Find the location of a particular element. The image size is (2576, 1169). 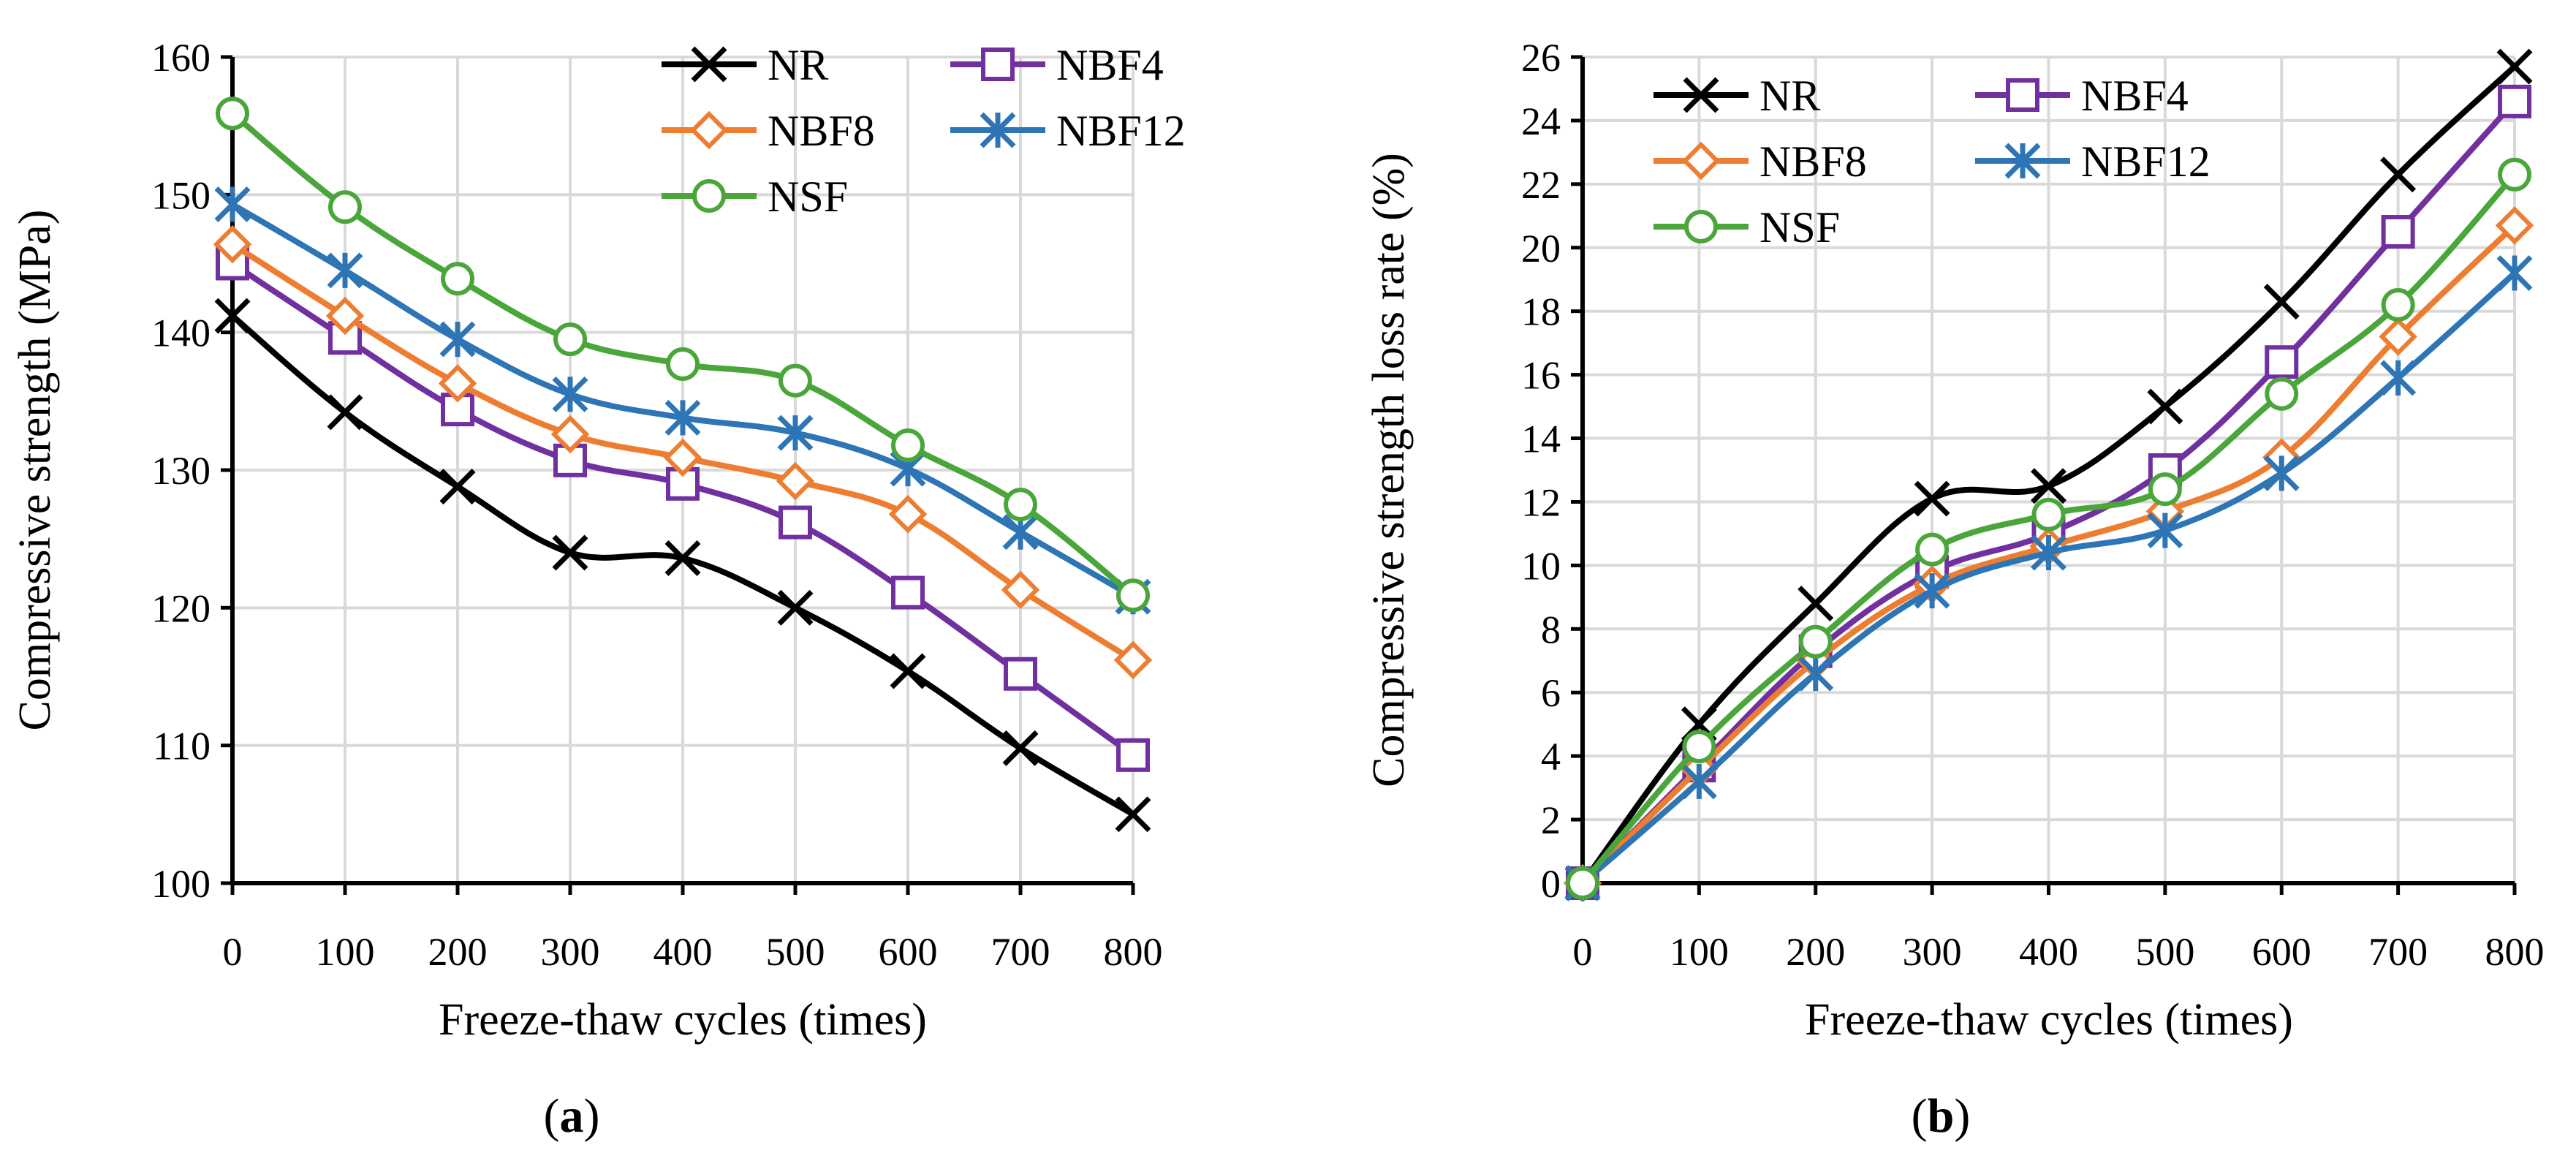

chart-a-series-nbf12 is located at coordinates (682, 400).